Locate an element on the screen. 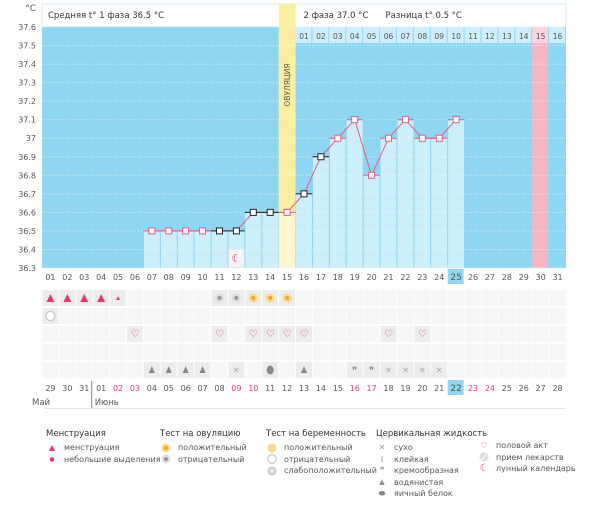  legend-title: Тест на беременность is located at coordinates (316, 434).